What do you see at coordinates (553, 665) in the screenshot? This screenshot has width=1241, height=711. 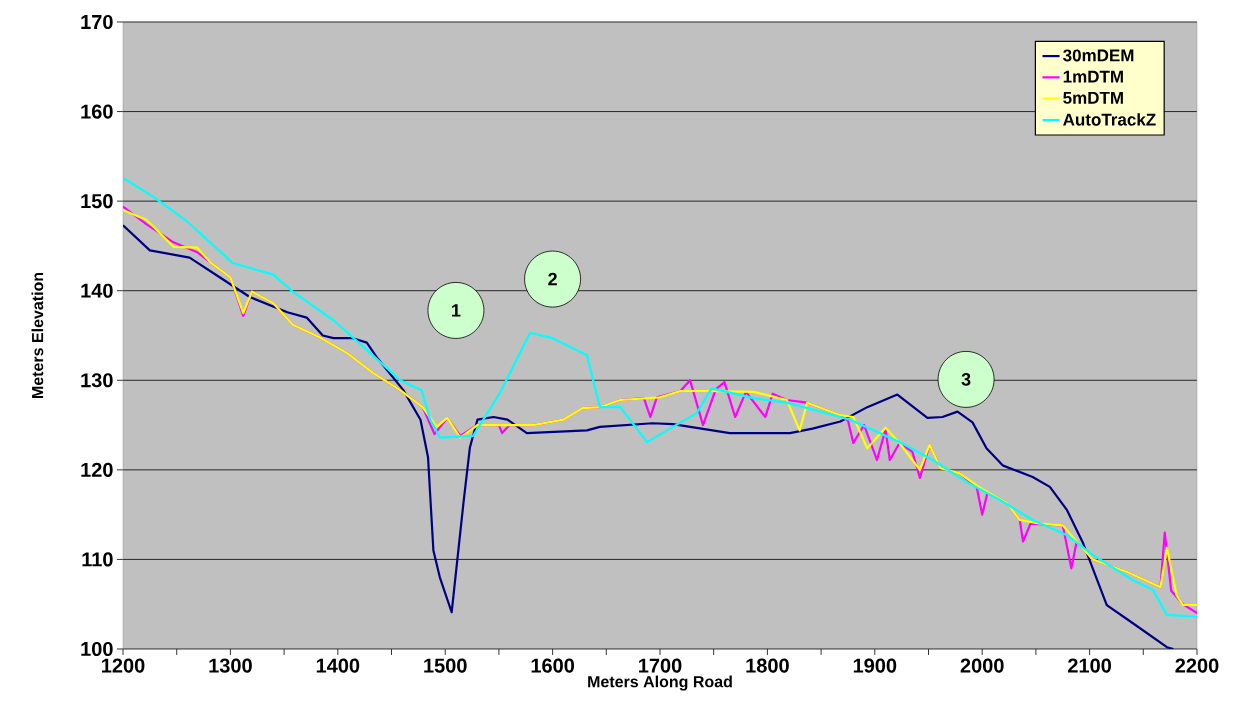 I see `x-tick-label: 1600` at bounding box center [553, 665].